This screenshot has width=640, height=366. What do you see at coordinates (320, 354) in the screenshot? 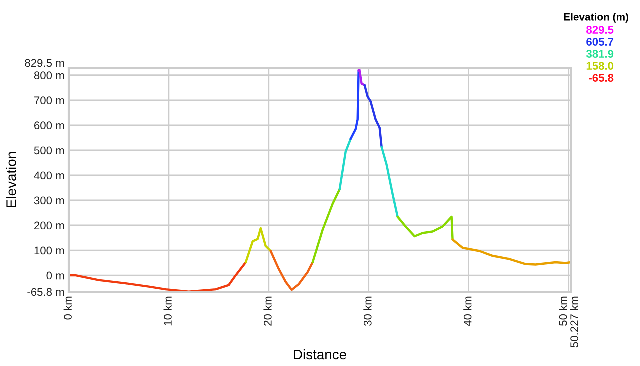
I see `x-axis-title: Distance` at bounding box center [320, 354].